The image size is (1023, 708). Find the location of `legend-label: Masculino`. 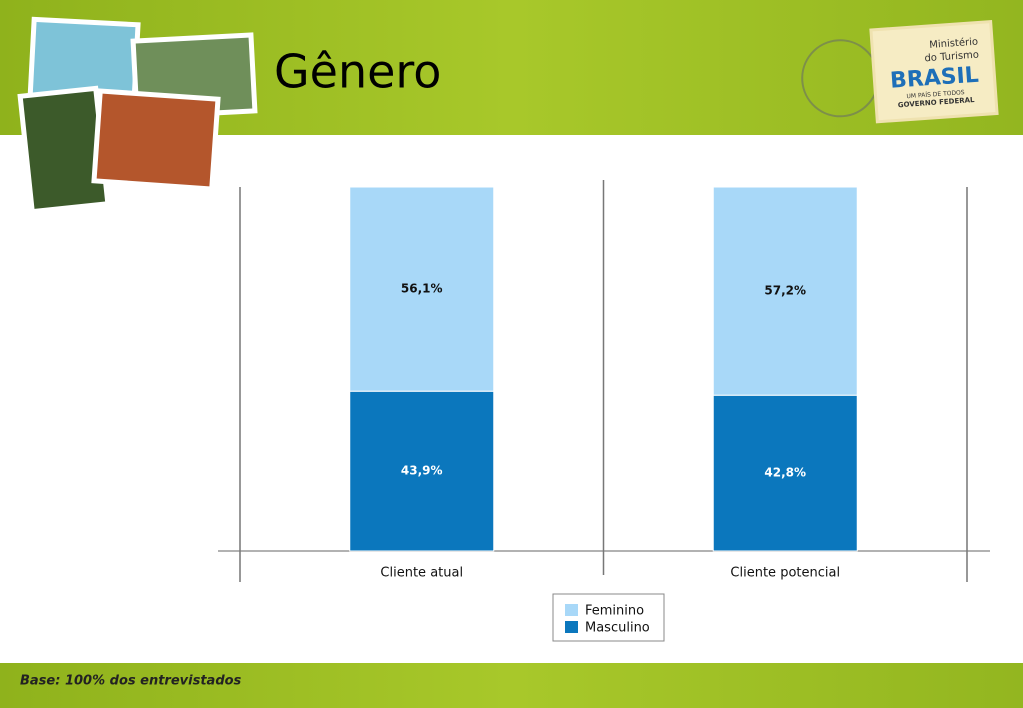

legend-label: Masculino is located at coordinates (617, 628).